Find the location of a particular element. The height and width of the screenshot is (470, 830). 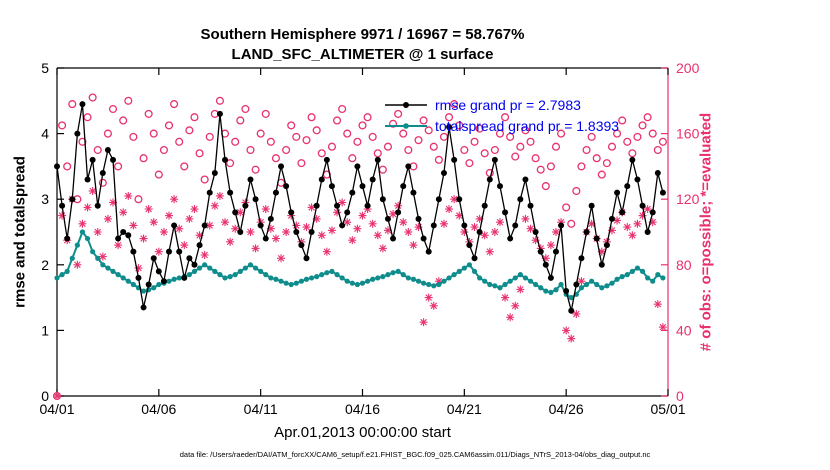

legend-row-totalspread: totalspread grand pr = 1.8393 is located at coordinates (501, 125).